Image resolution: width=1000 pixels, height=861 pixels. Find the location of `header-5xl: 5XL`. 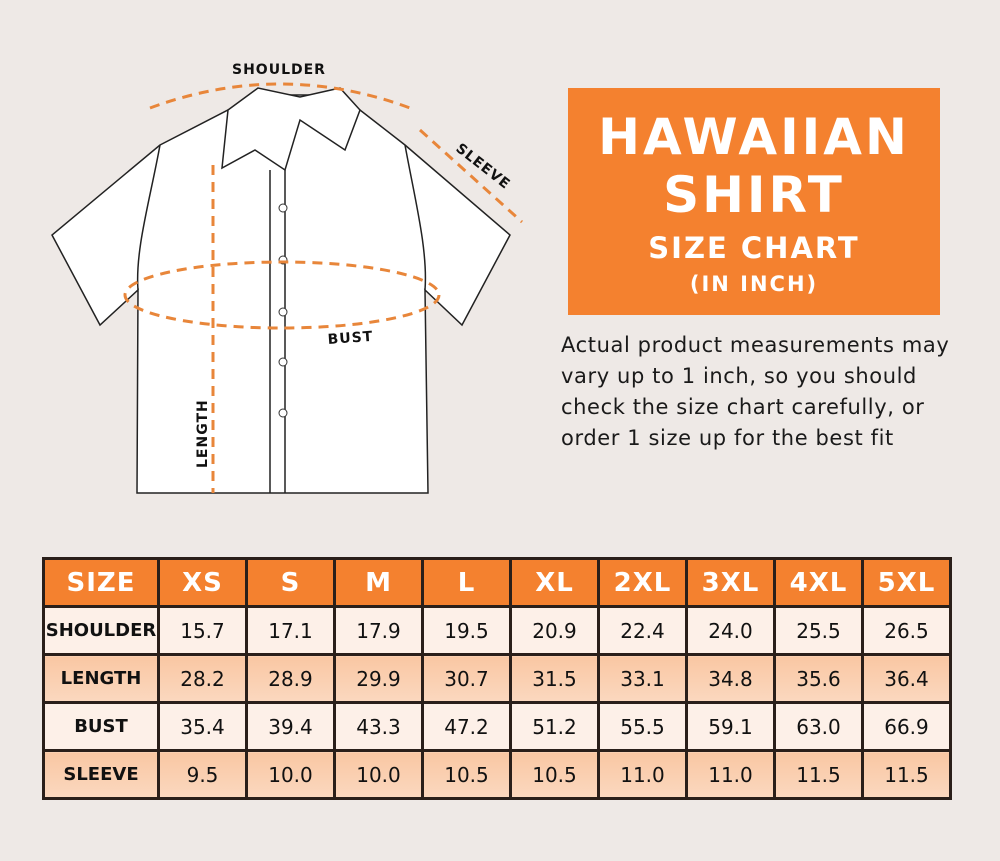

header-5xl: 5XL is located at coordinates (906, 582).